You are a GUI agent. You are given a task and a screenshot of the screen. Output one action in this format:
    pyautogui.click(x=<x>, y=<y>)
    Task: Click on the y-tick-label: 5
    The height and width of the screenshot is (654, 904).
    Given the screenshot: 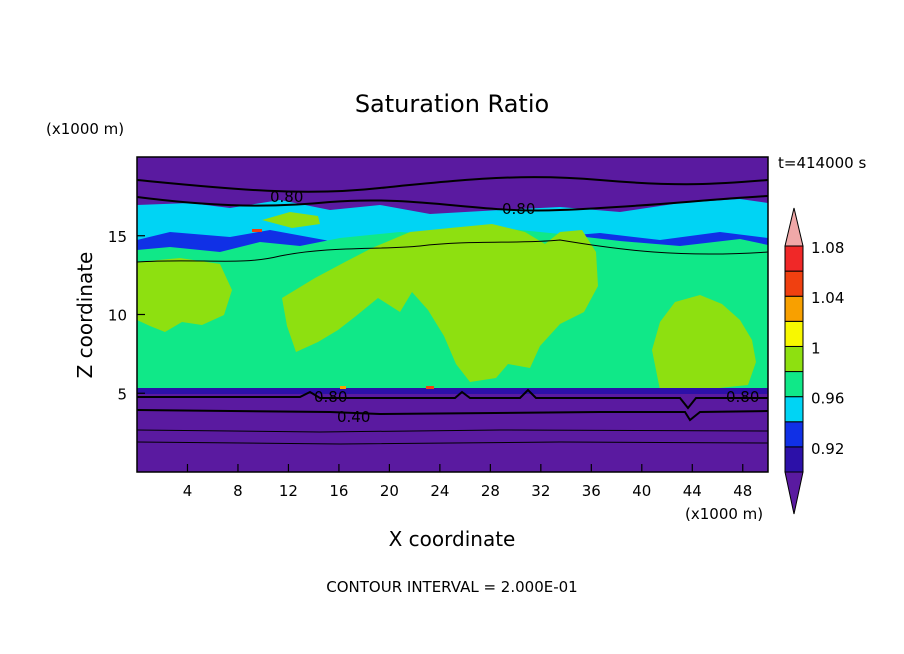 What is the action you would take?
    pyautogui.click(x=122, y=394)
    